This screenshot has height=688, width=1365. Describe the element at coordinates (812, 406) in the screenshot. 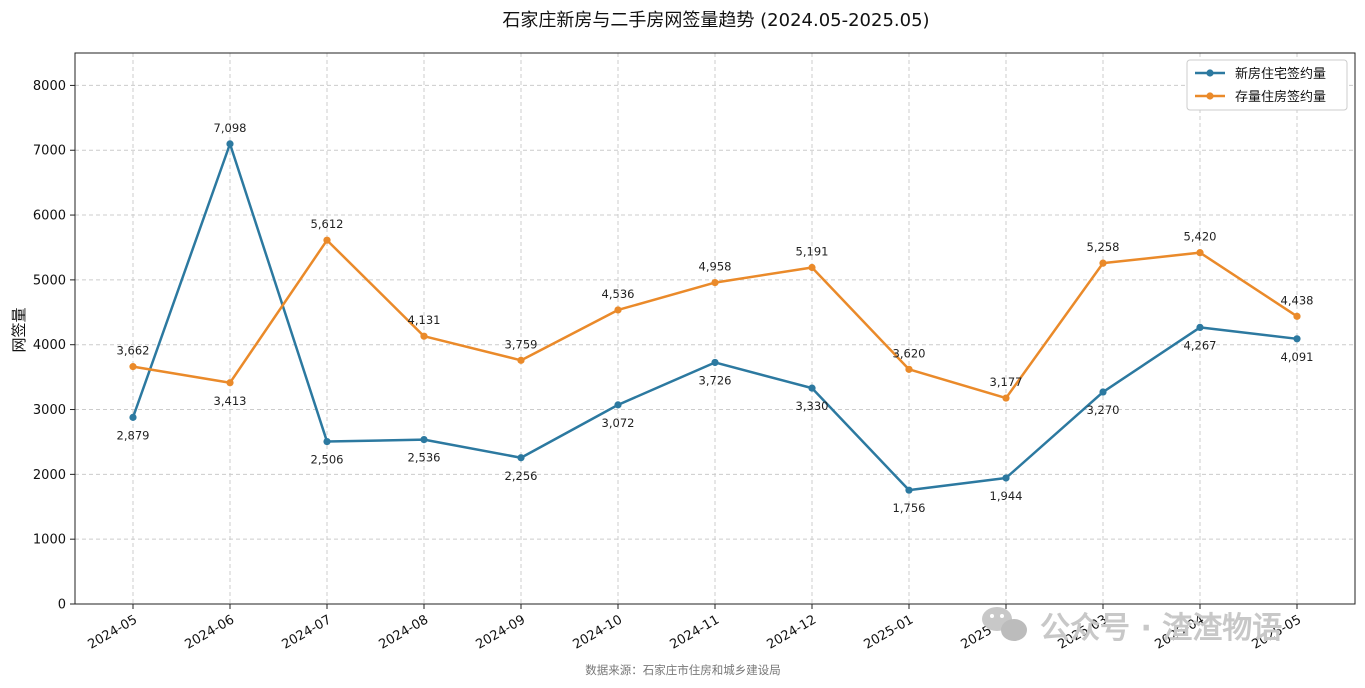

I see `data-label-0: 3,330` at that location.